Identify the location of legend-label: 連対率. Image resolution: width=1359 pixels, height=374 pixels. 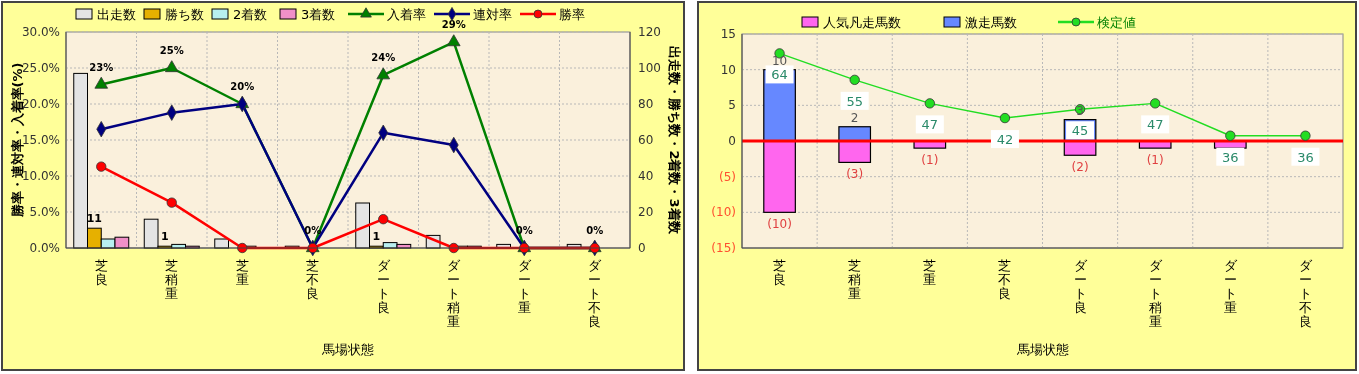
(492, 14).